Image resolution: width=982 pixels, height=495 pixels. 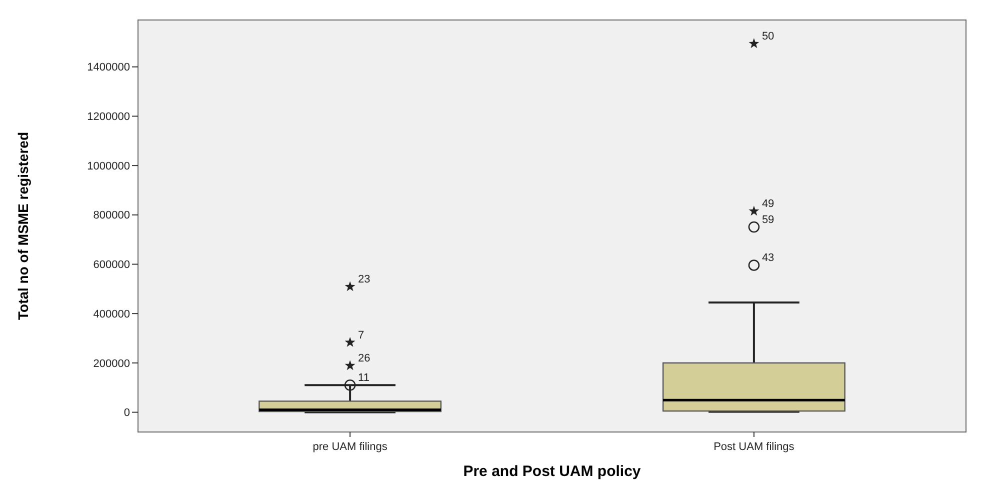 I want to click on x-tick-label: Post UAM filings, so click(x=754, y=447).